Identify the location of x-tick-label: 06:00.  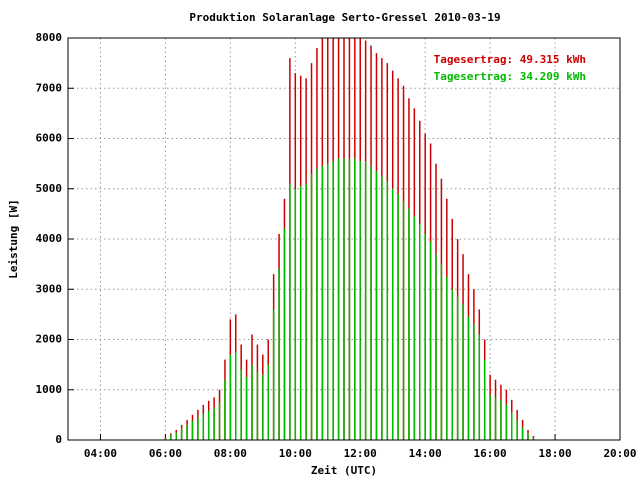
(165, 453).